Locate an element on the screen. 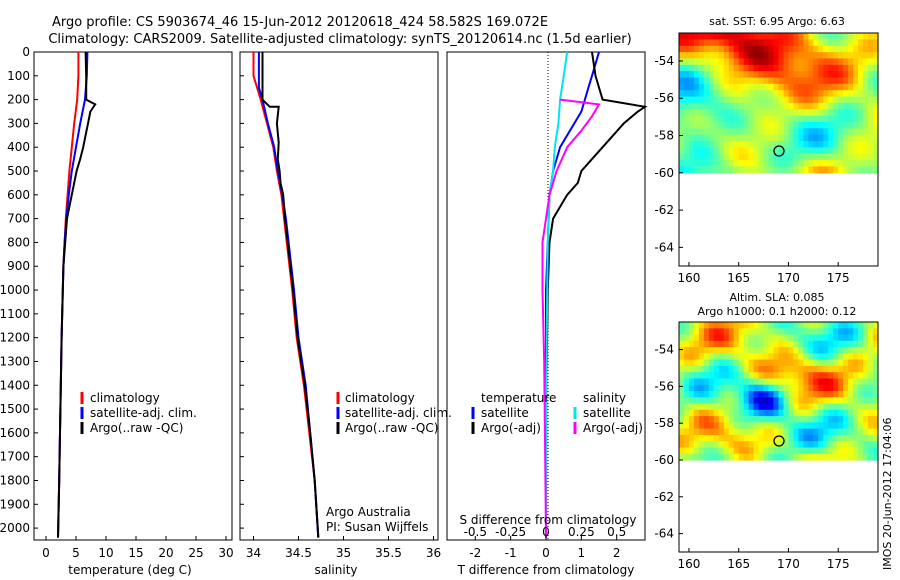  sla-heatmap is located at coordinates (779, 391).